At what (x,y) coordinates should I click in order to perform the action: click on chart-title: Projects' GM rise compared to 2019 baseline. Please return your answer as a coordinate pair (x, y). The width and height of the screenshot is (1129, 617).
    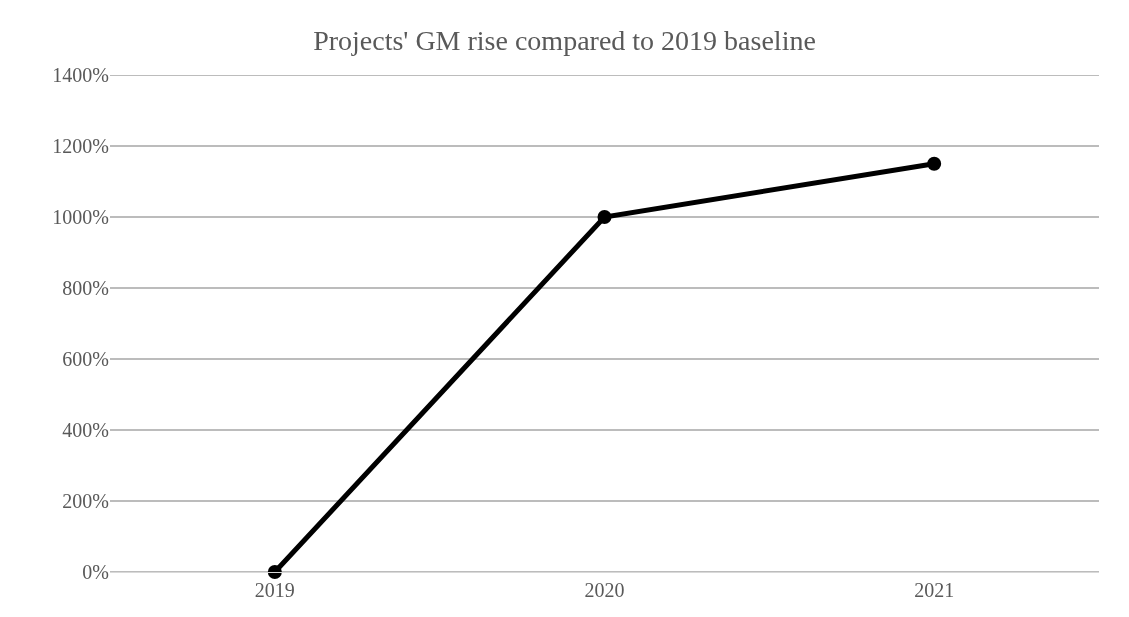
    Looking at the image, I should click on (564, 41).